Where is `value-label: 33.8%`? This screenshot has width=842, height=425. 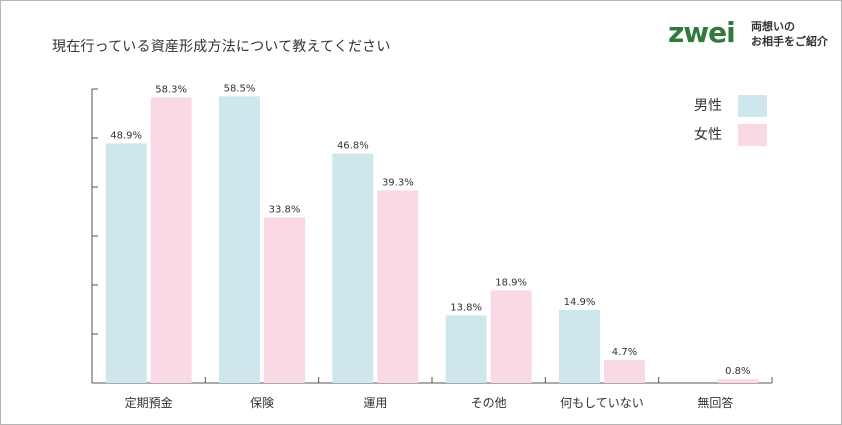
value-label: 33.8% is located at coordinates (285, 209).